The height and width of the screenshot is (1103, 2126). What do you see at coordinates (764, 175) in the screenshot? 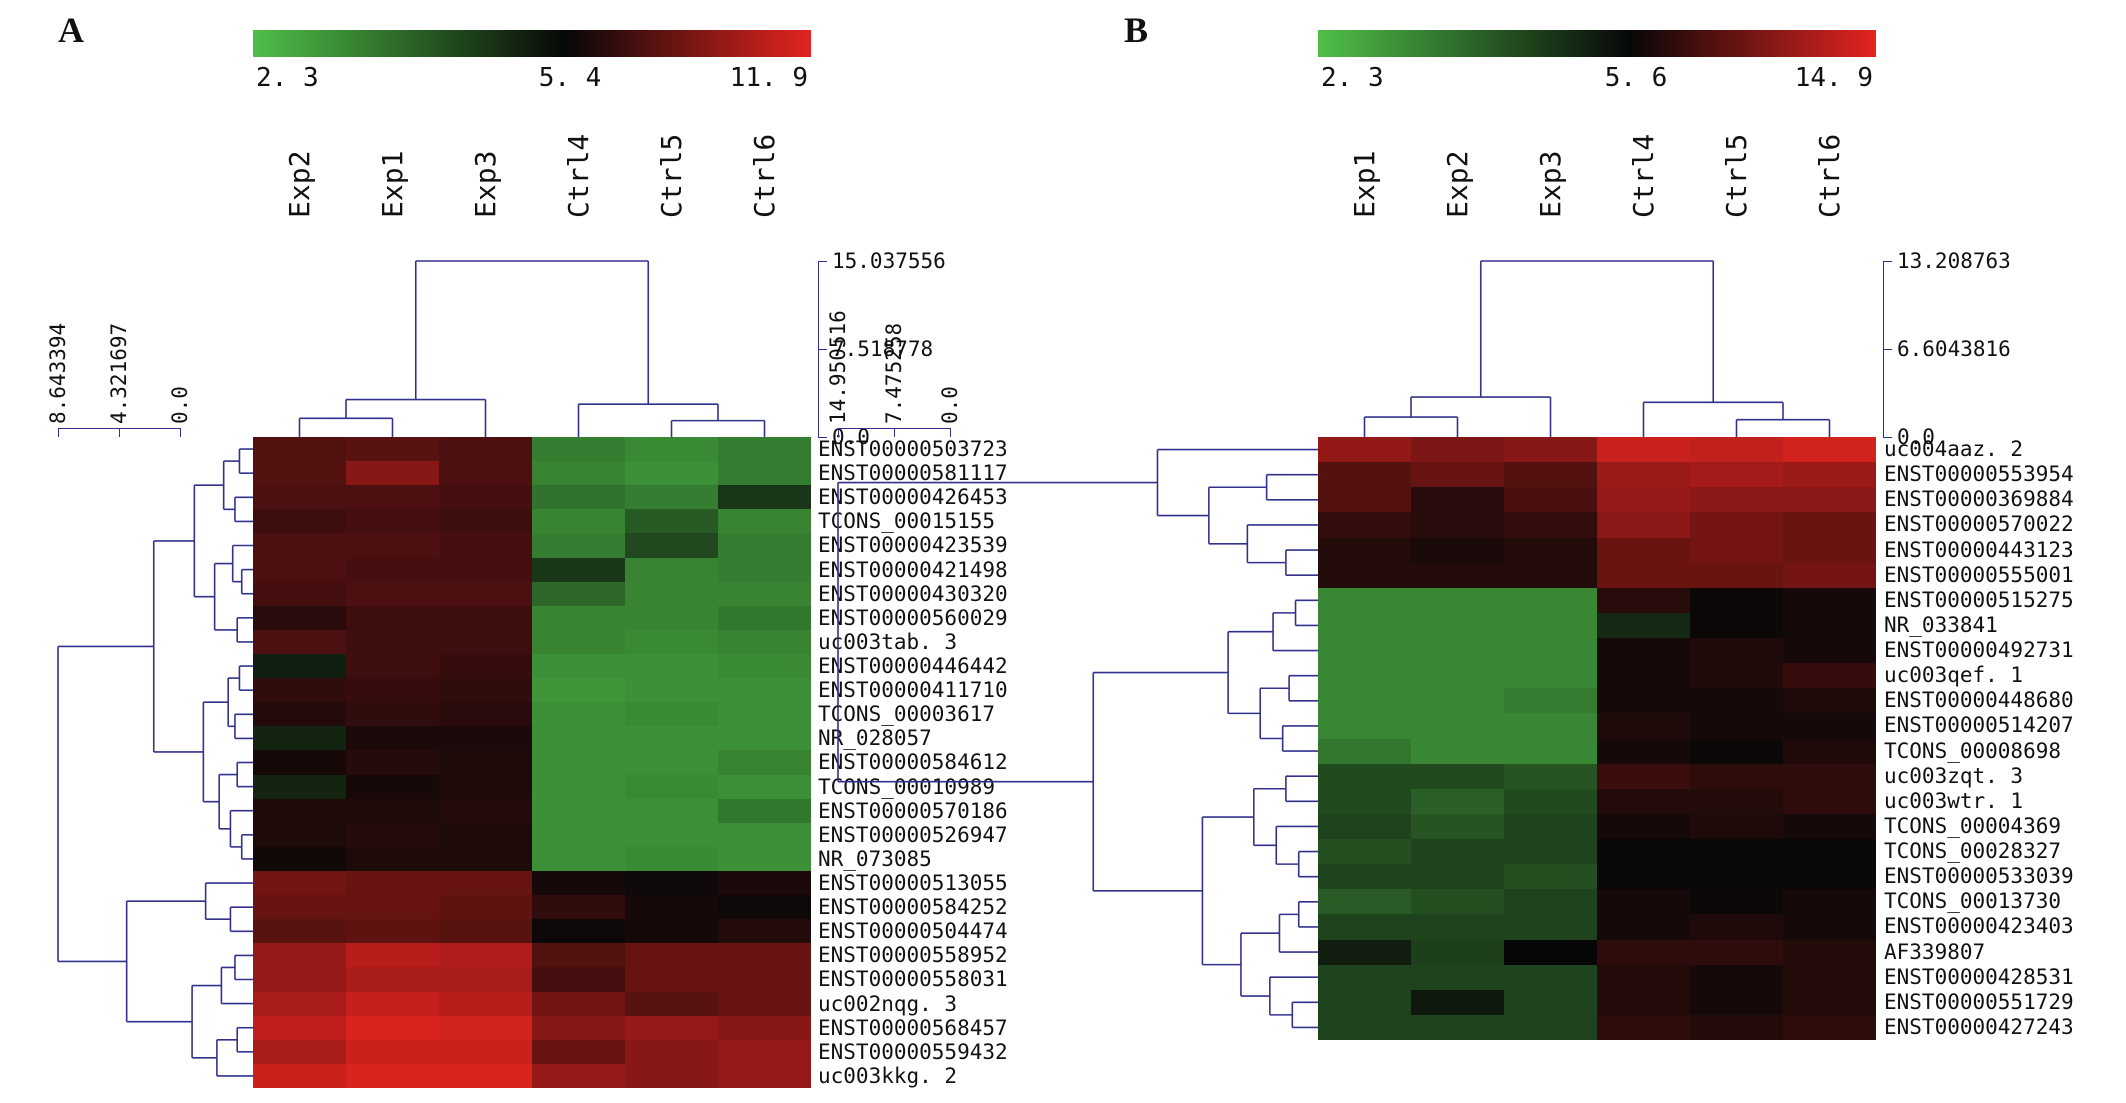
I see `column-label: Ctrl6` at bounding box center [764, 175].